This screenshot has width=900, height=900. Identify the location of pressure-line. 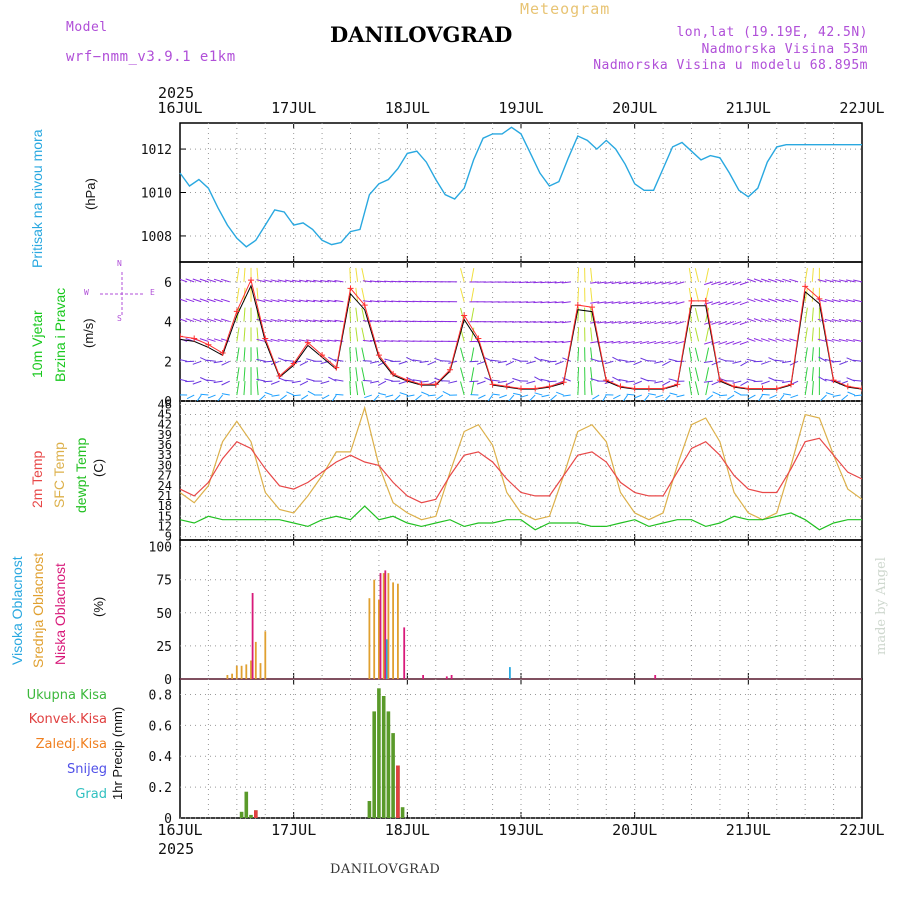
(520, 187).